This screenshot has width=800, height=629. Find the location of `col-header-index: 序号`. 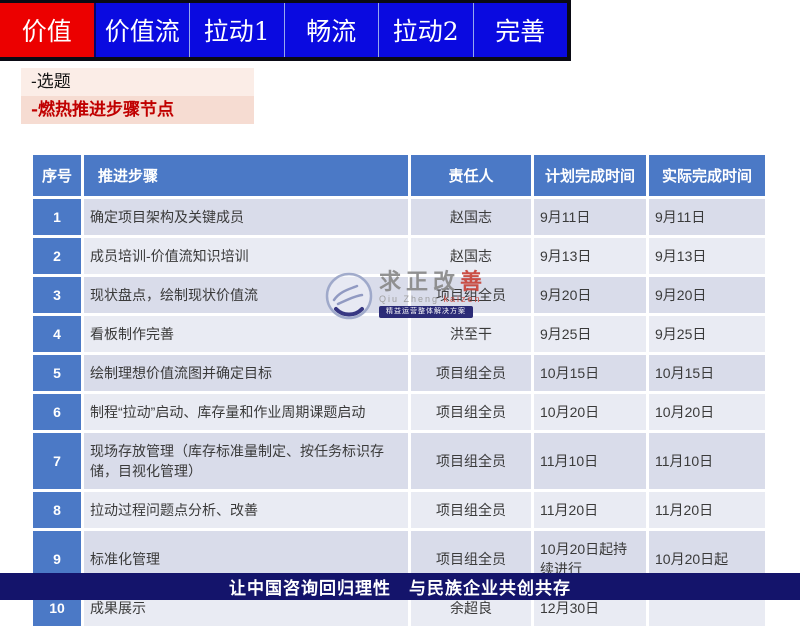

col-header-index: 序号 is located at coordinates (57, 175).